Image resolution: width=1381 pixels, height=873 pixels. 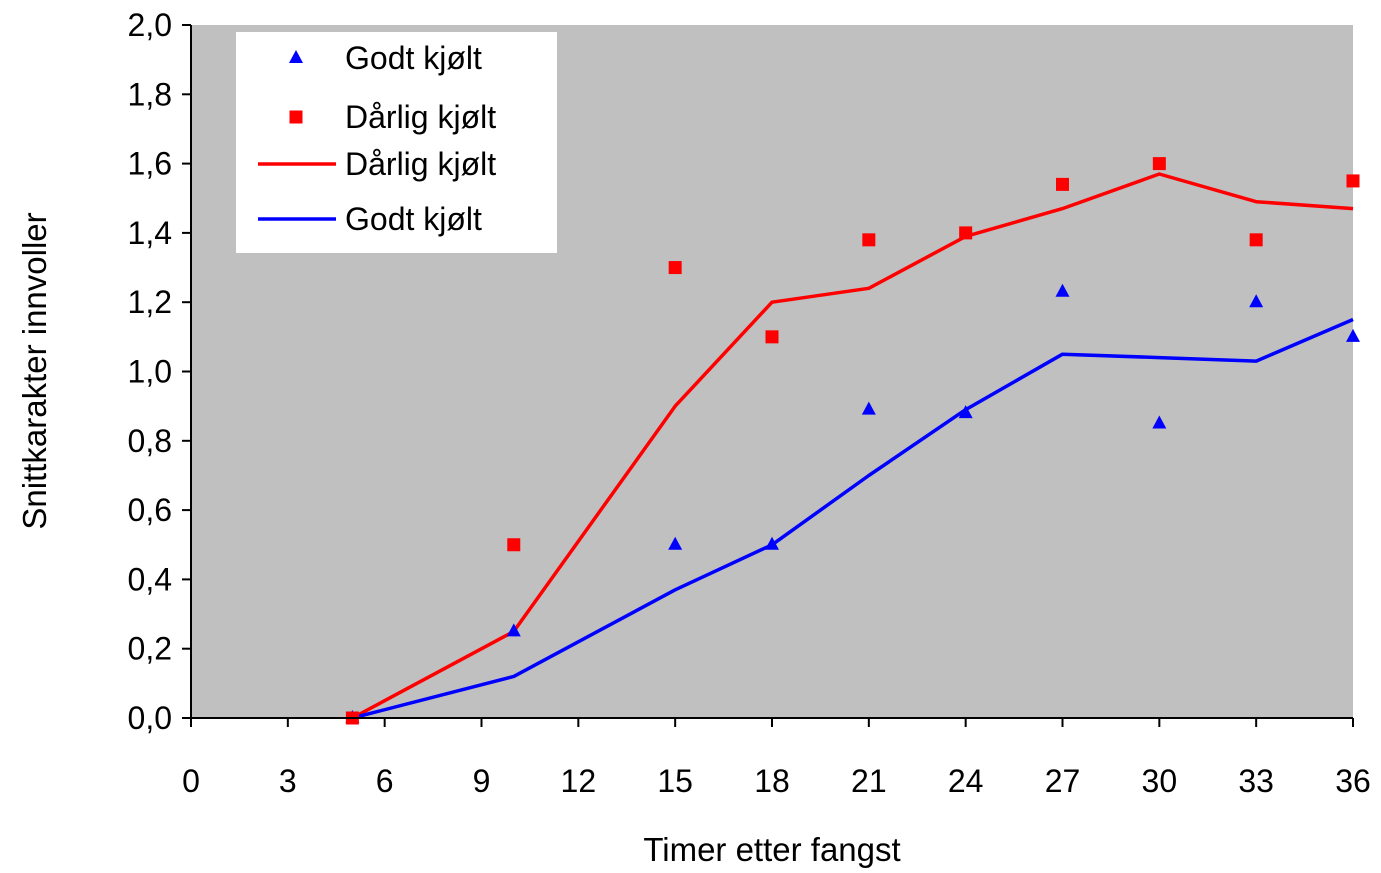 I want to click on y-tick-label: 1,8, so click(x=150, y=94).